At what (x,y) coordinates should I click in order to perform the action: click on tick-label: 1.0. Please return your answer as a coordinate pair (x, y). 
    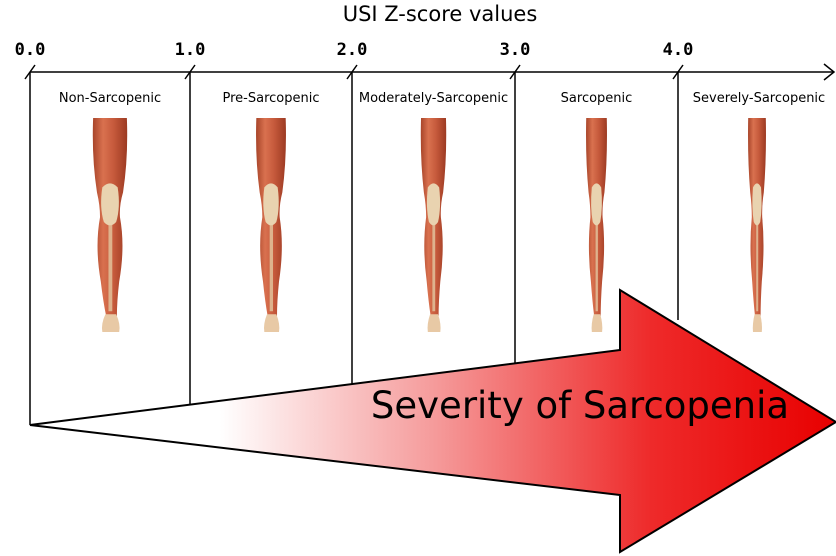
    Looking at the image, I should click on (190, 50).